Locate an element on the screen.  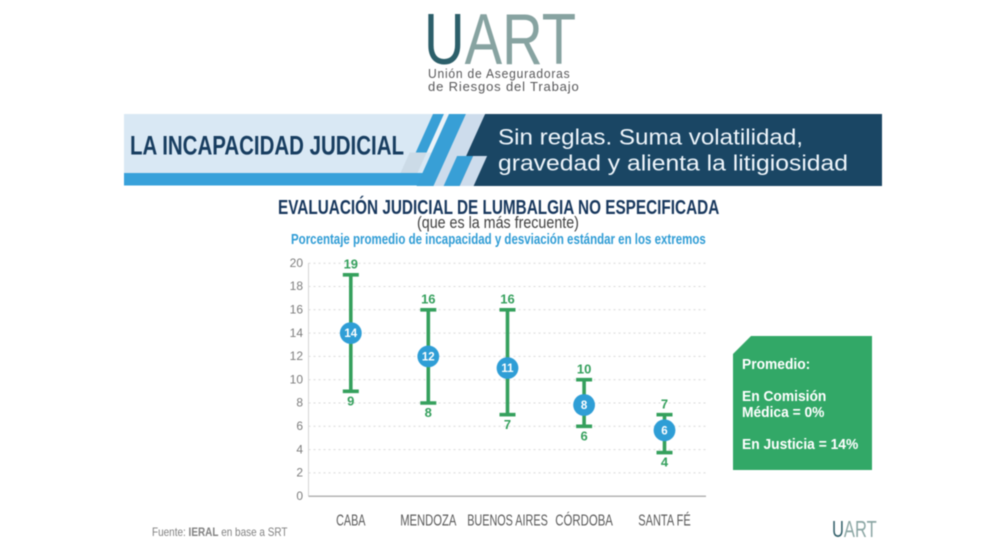
svg-text: 9 is located at coordinates (350, 400).